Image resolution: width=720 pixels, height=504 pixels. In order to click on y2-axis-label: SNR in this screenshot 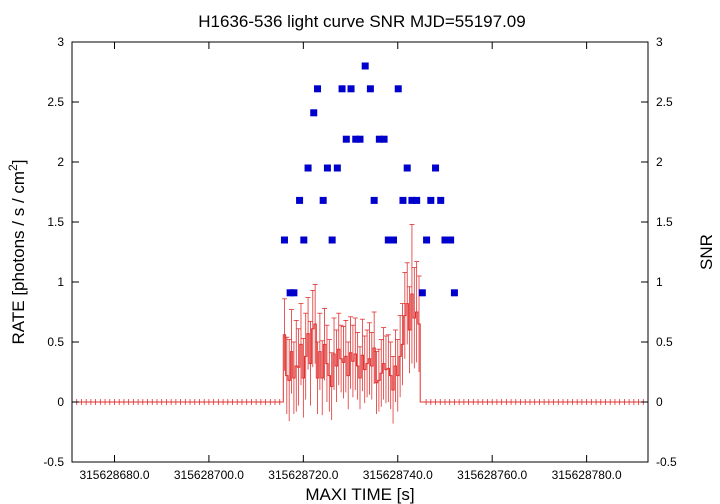, I will do `click(706, 252)`.